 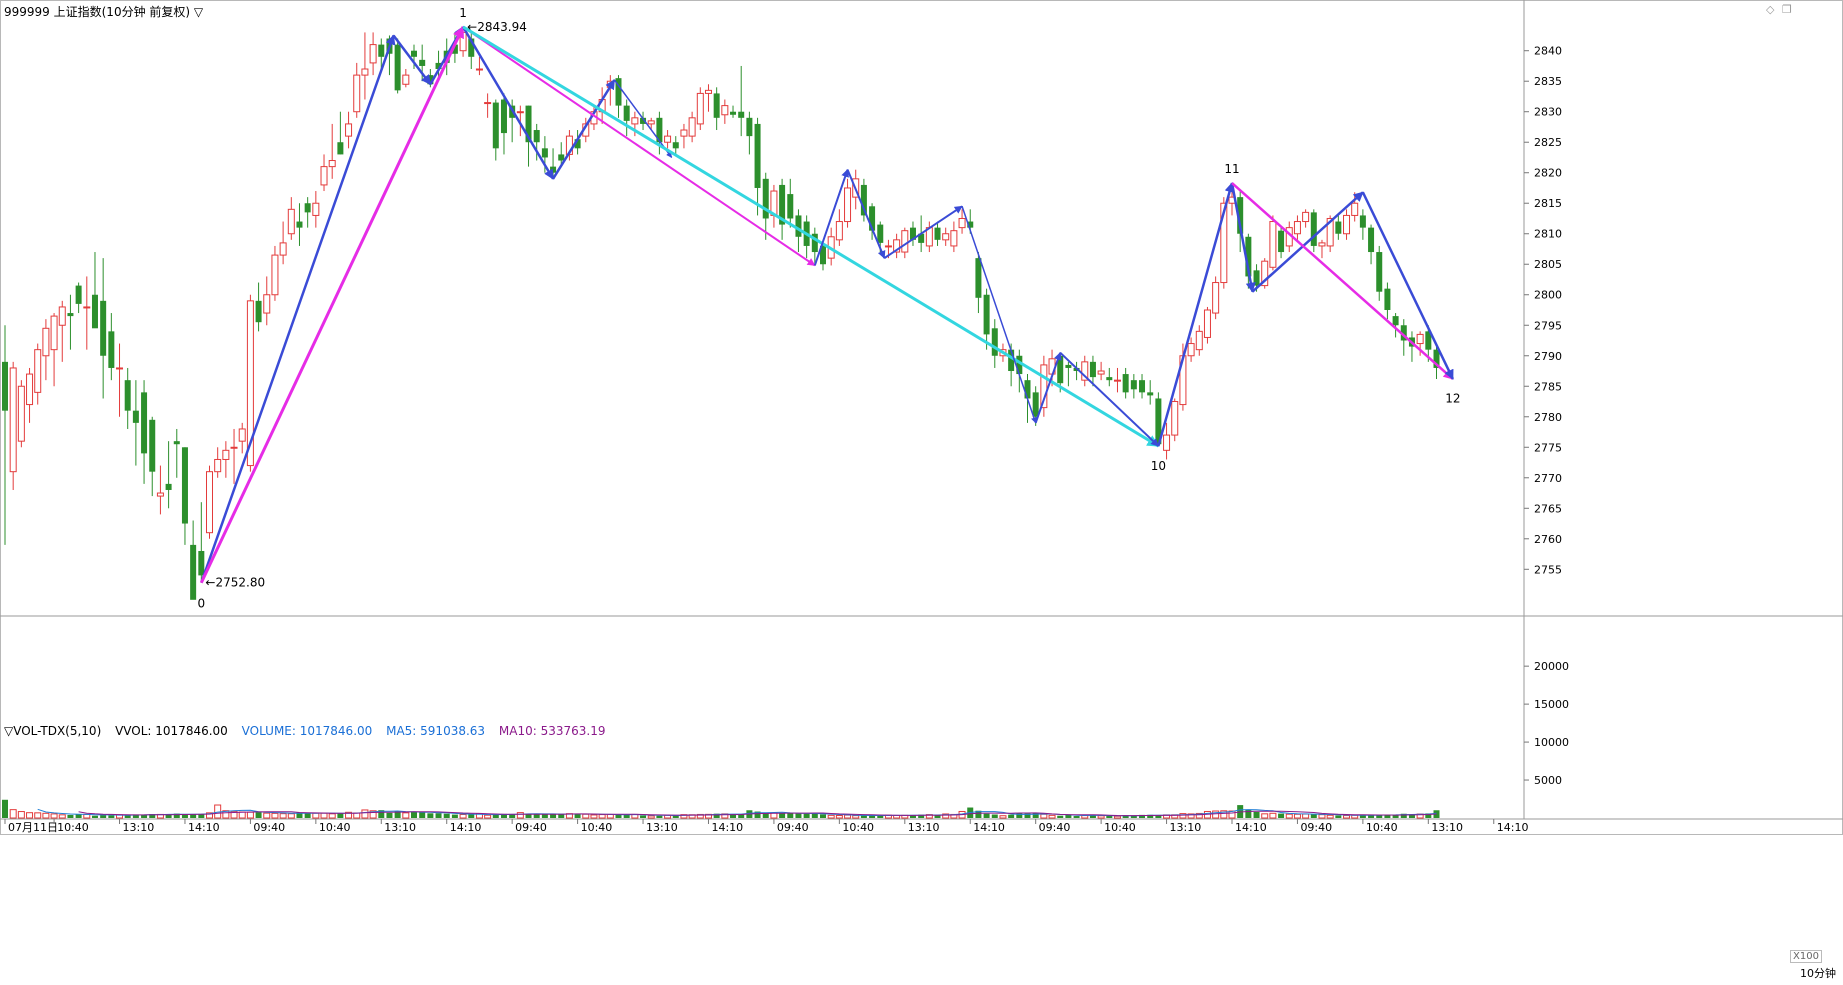 What do you see at coordinates (1551, 704) in the screenshot?
I see `volume-tick-label: 15000` at bounding box center [1551, 704].